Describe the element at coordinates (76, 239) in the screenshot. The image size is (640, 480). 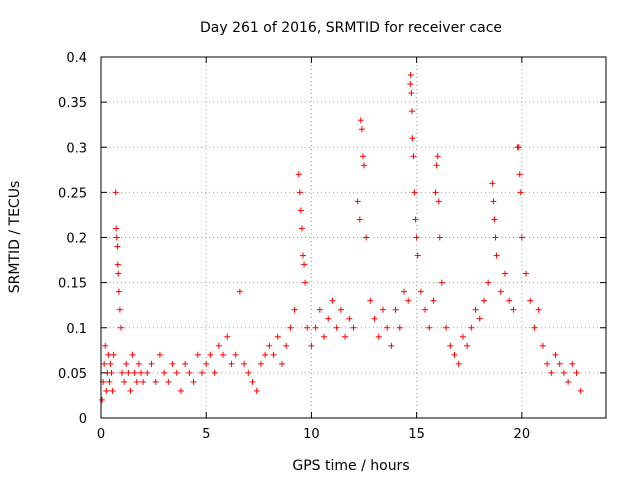
I see `y-tick-label: 0.2` at that location.